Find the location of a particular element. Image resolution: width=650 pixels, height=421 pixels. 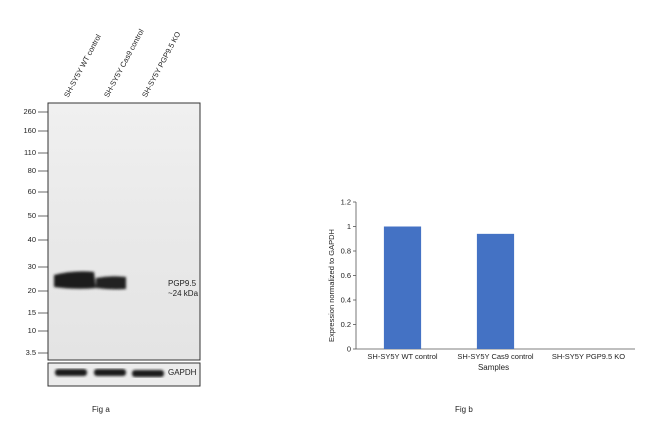

y-tick-label: 1.2 is located at coordinates (346, 202).